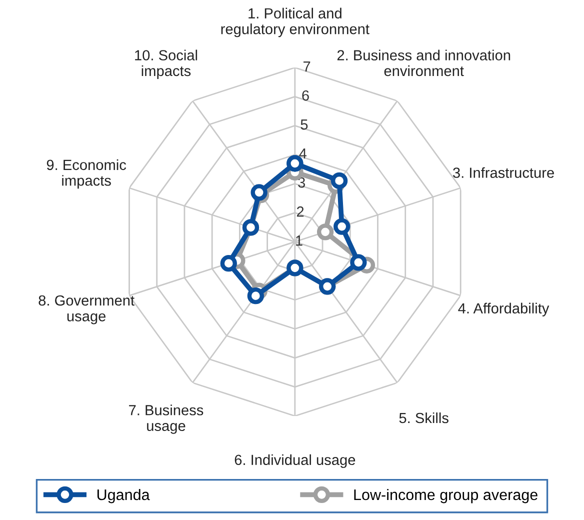 The height and width of the screenshot is (520, 584). I want to click on spoke-label: 3. Infrastructure, so click(503, 172).